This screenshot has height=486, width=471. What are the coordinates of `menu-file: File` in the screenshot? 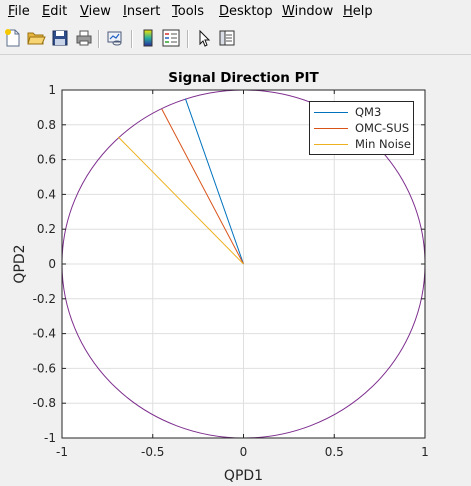 It's located at (19, 11).